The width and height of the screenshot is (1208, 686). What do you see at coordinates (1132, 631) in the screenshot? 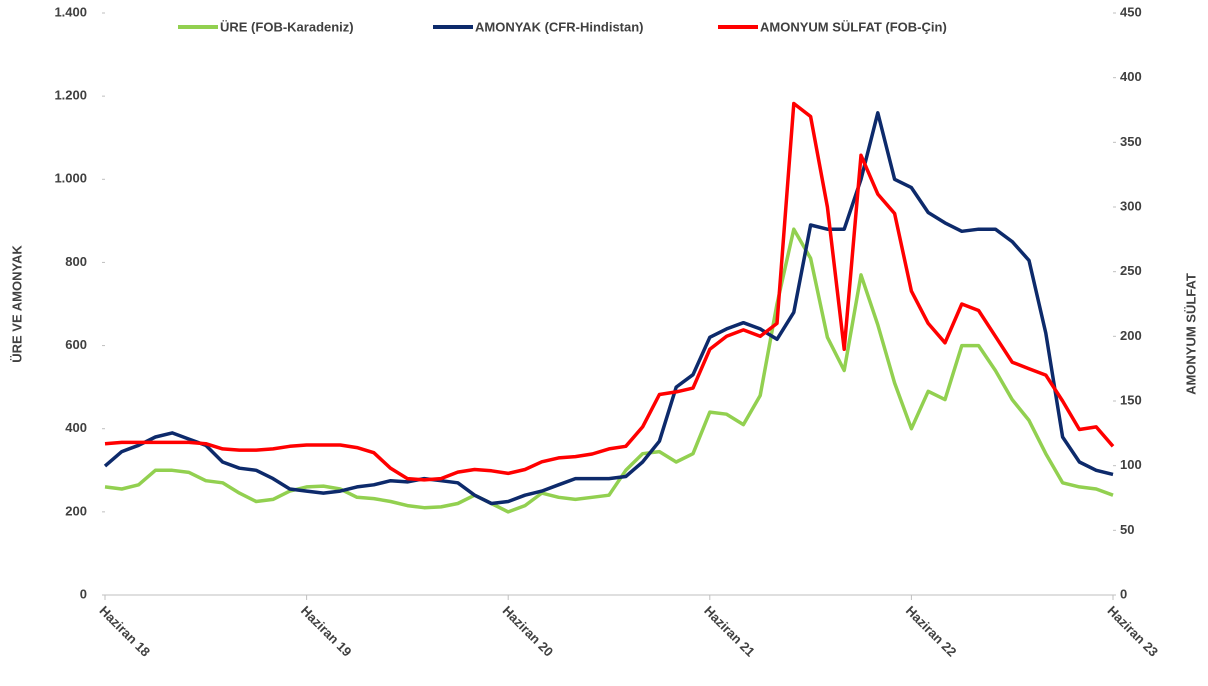
I see `x-tick-label: Haziran 23` at bounding box center [1132, 631].